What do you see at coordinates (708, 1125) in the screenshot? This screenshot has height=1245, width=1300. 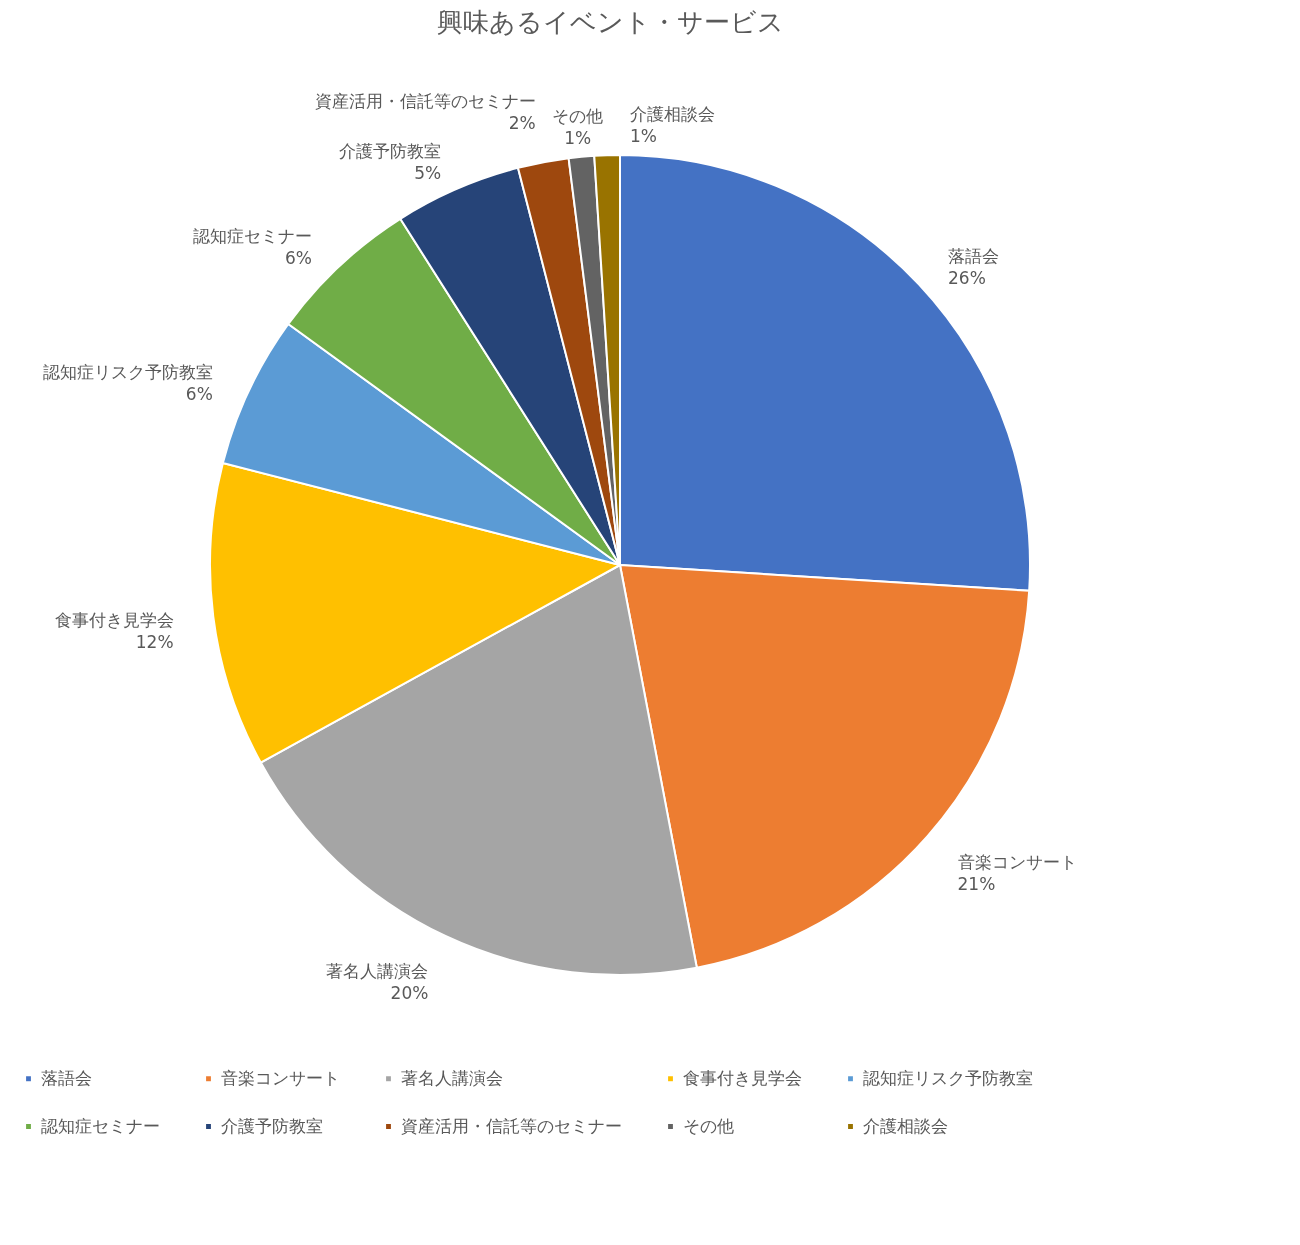 I see `legend-label: その他` at bounding box center [708, 1125].